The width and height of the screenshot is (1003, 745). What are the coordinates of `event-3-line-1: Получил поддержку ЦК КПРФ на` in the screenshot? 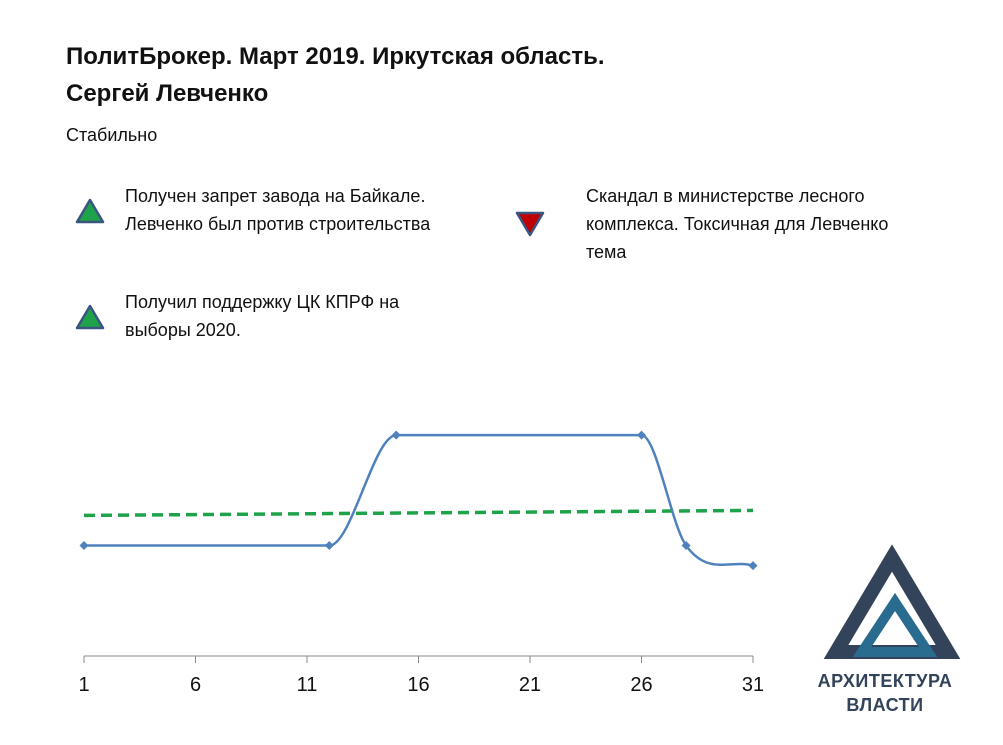 It's located at (262, 302).